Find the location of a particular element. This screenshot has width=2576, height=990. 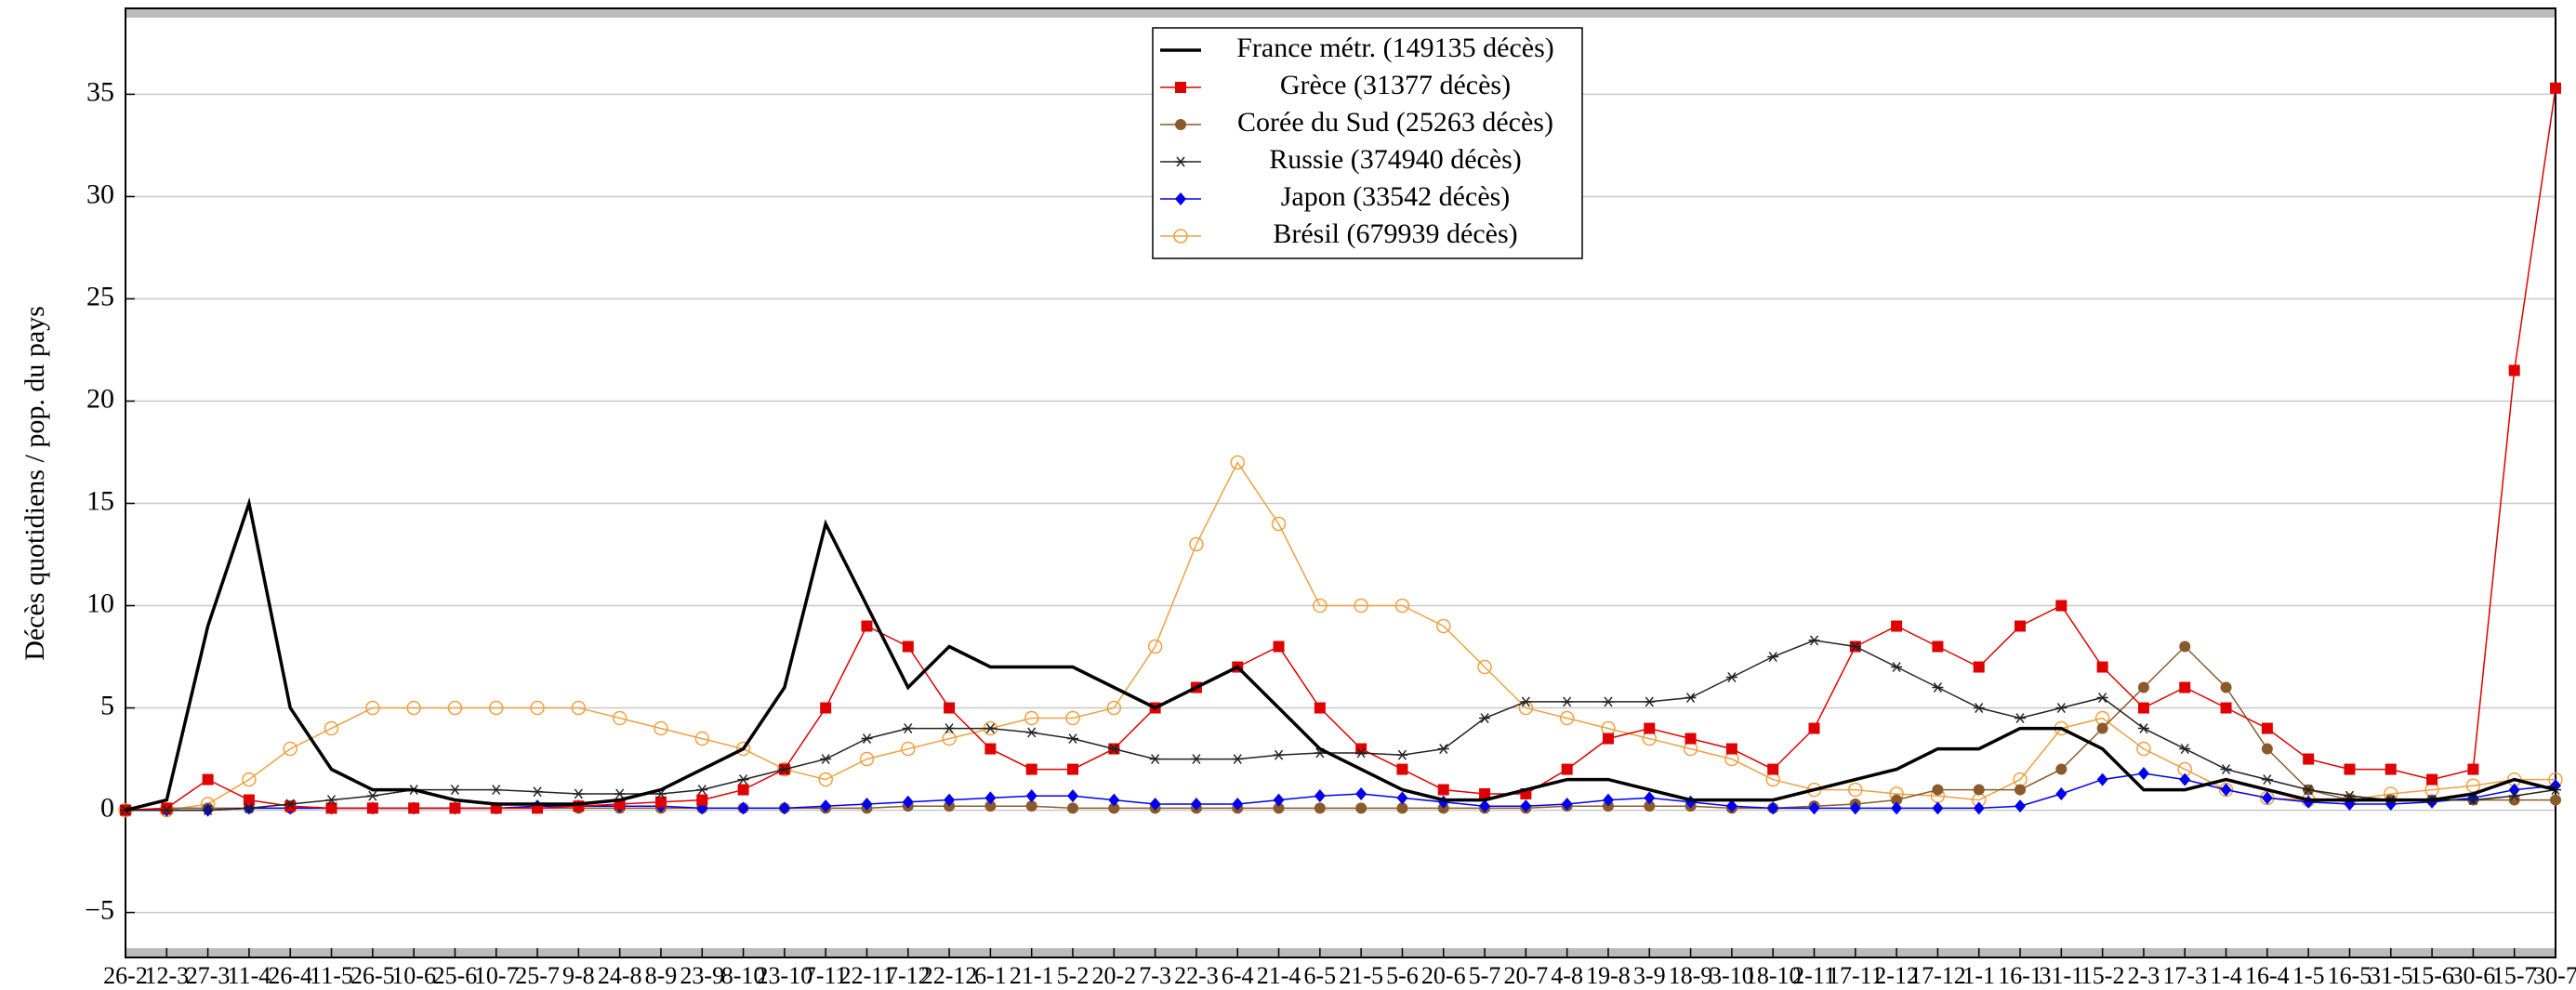

x-tick-label: 5-7 is located at coordinates (1485, 975).